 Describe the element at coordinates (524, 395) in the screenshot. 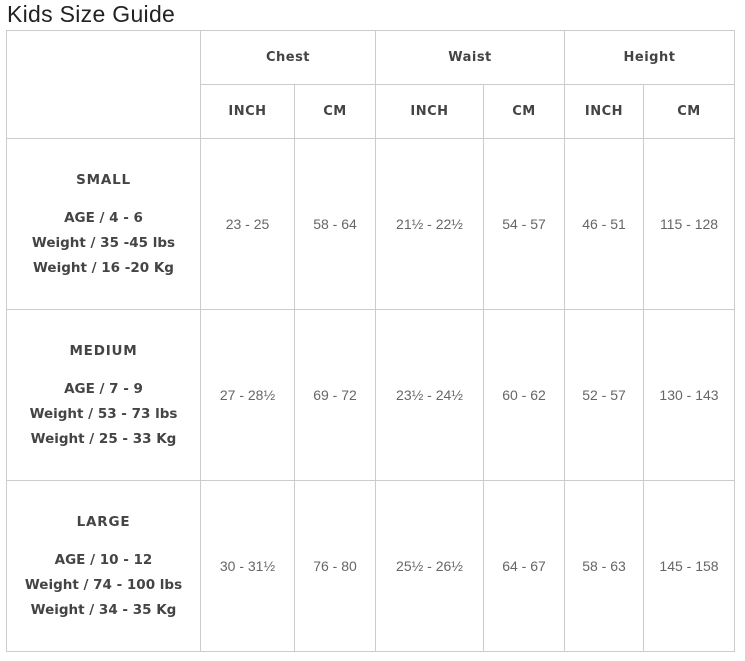

I see `measurement-cell: 60 - 62` at that location.